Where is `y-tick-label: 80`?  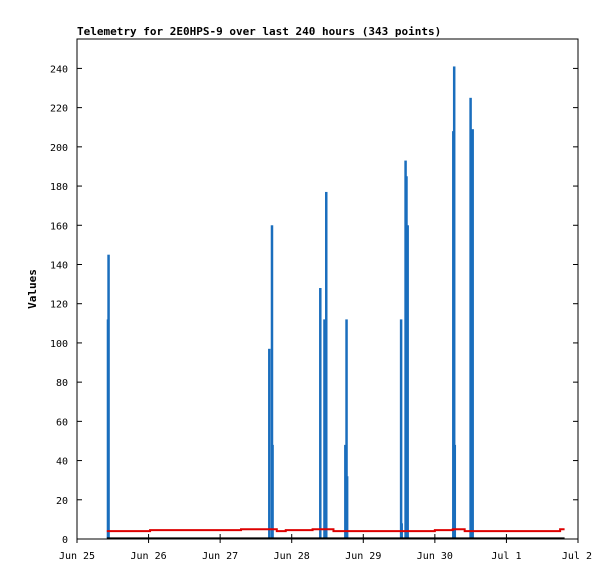 y-tick-label: 80 is located at coordinates (62, 383).